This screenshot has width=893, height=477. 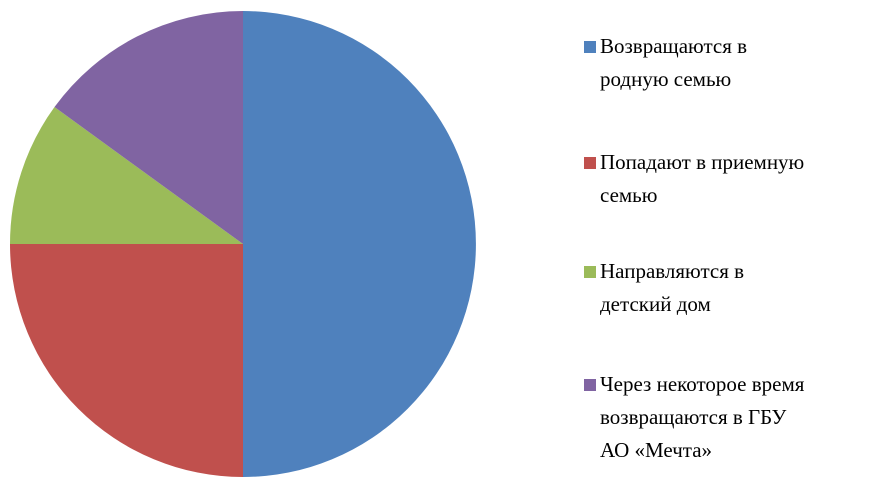 I want to click on legend-label: Направляются в детский дом, so click(x=672, y=287).